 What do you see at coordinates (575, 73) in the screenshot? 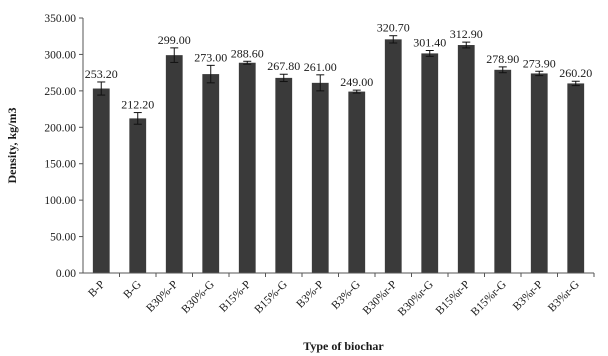
I see `data-label: 260.20` at bounding box center [575, 73].